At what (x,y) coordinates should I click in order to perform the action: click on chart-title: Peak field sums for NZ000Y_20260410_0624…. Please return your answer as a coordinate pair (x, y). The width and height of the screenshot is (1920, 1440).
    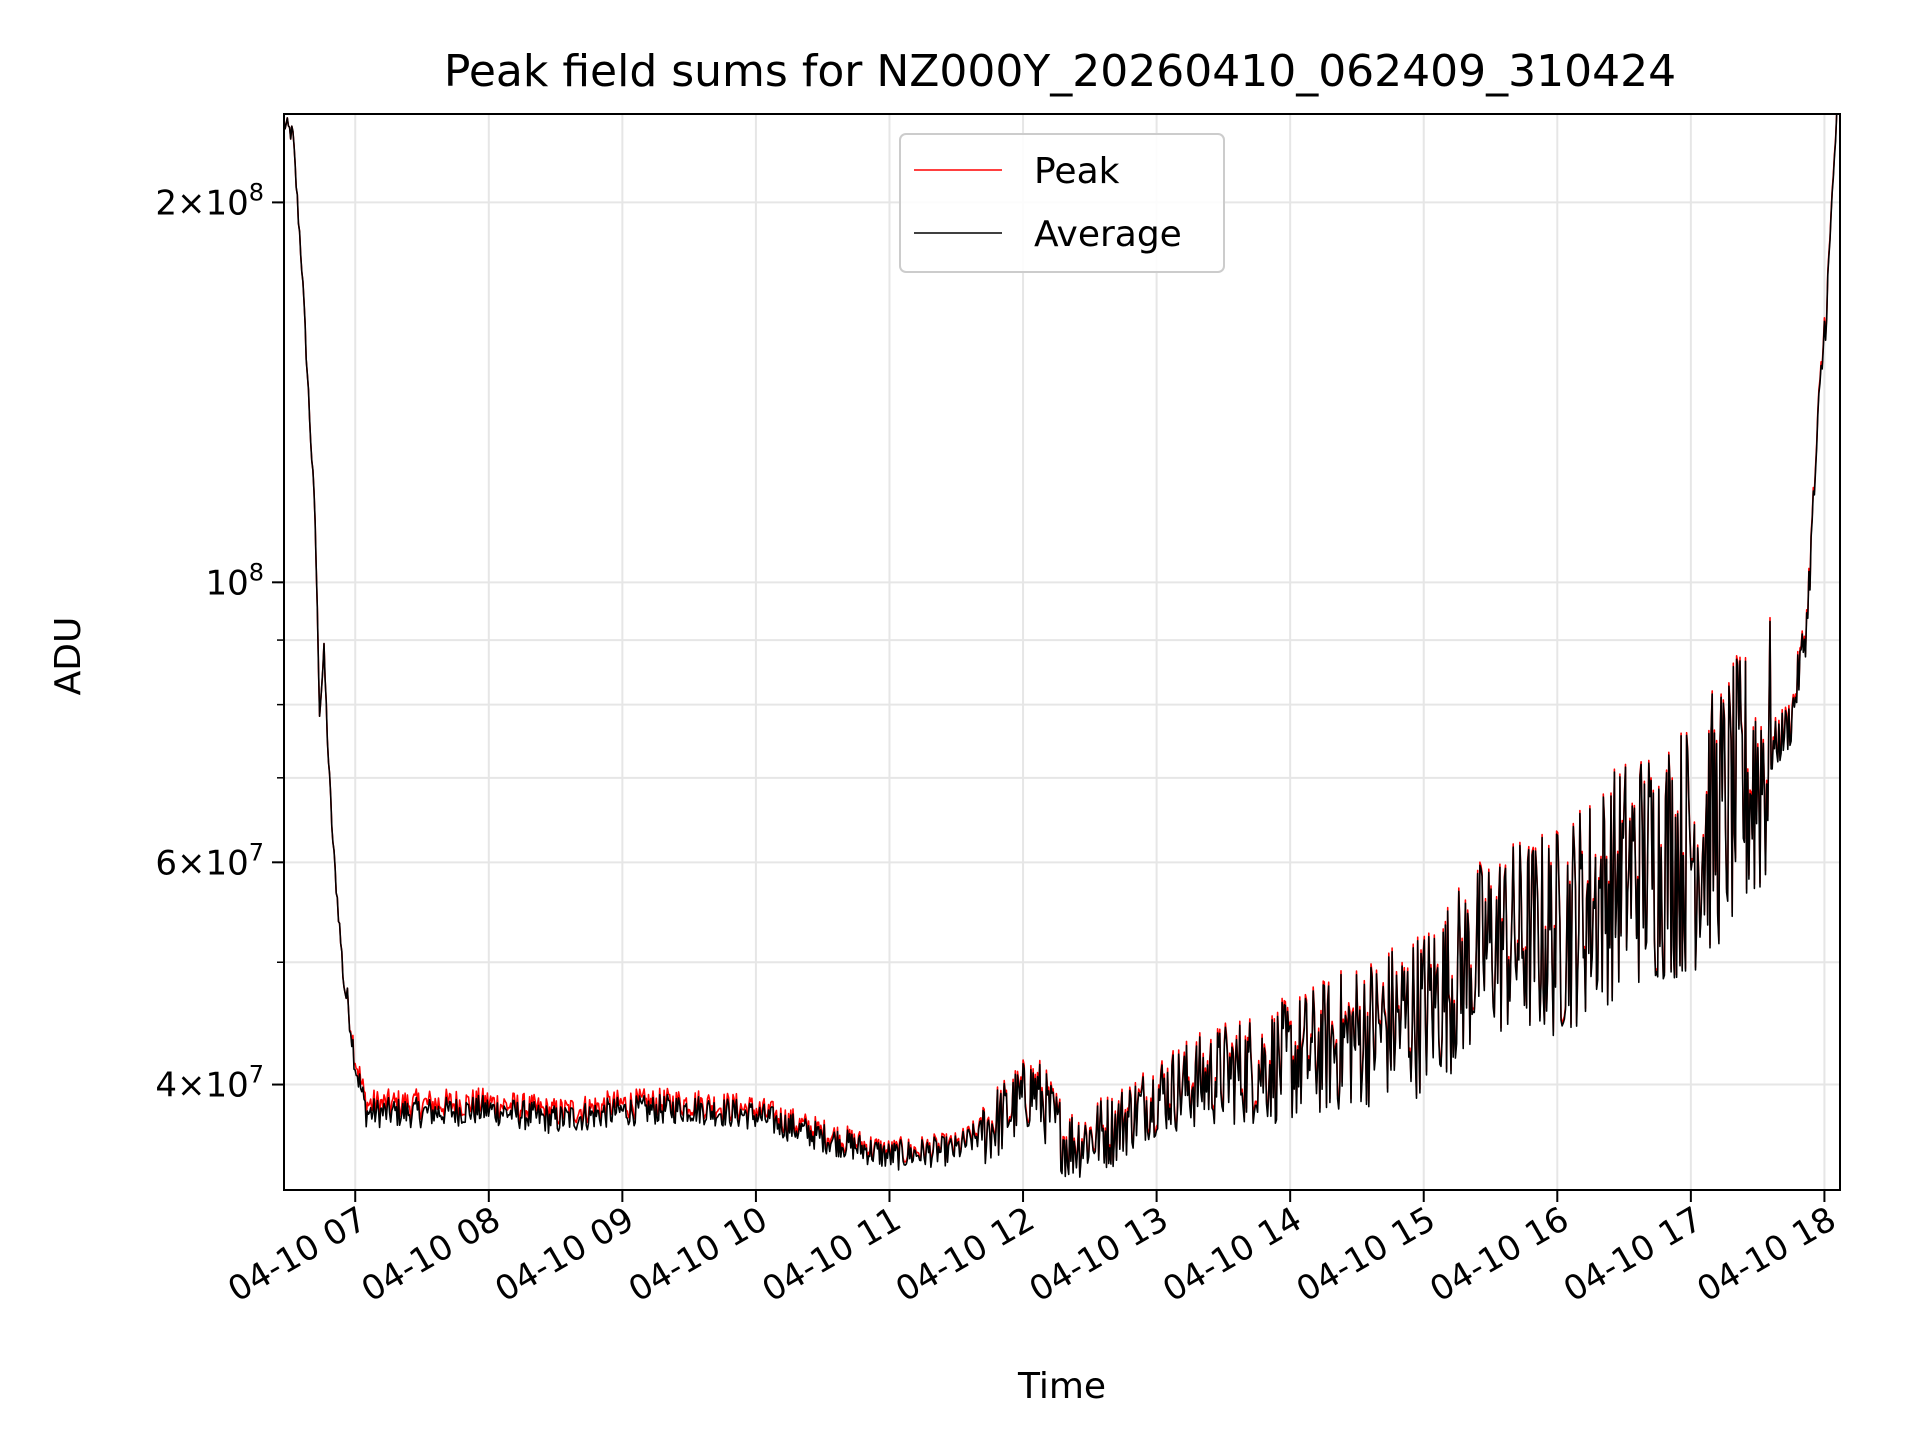
    Looking at the image, I should click on (1060, 71).